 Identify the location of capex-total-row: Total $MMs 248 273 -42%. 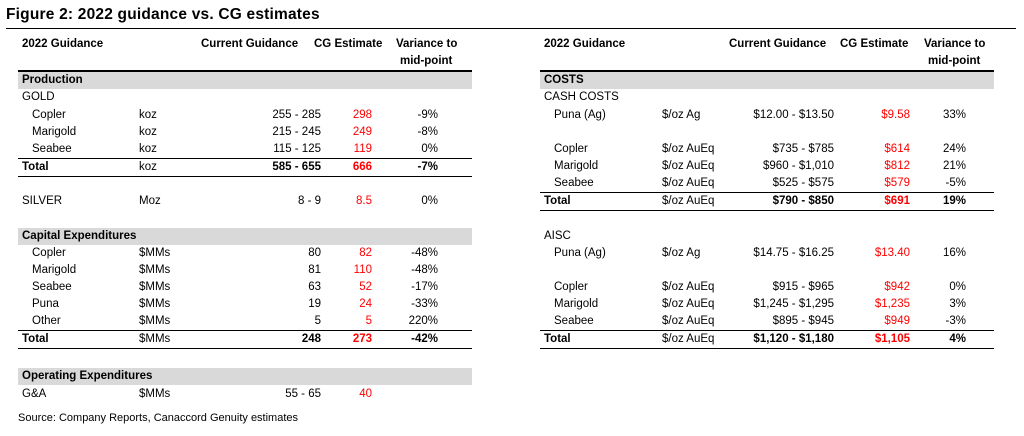
(245, 339).